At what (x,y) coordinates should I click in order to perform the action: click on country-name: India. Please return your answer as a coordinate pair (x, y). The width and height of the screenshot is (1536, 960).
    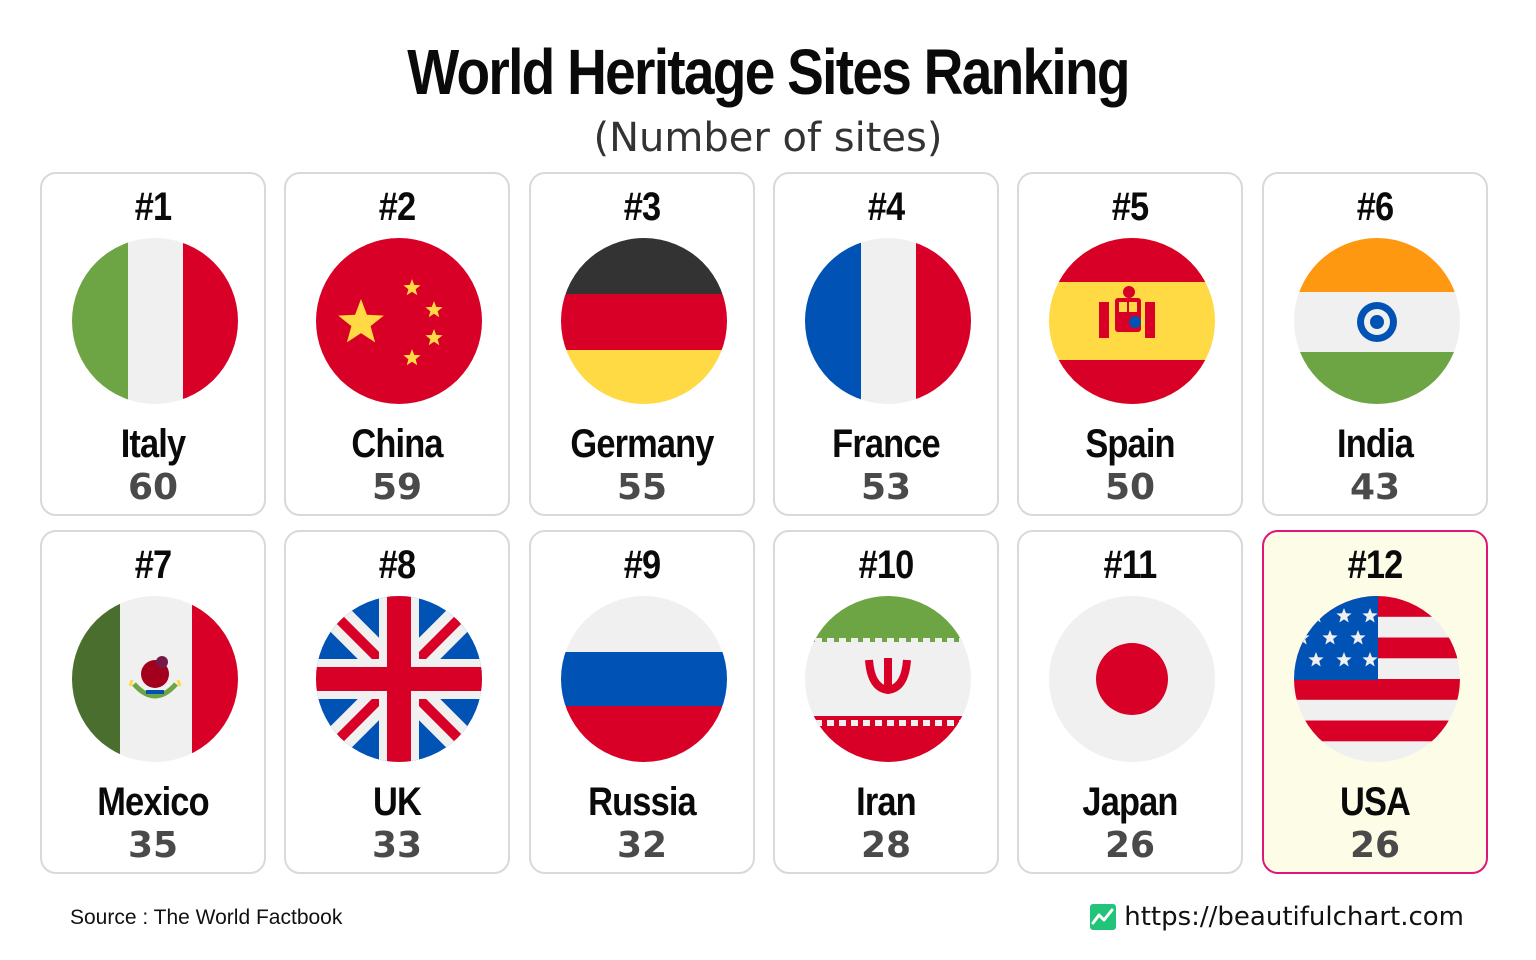
    Looking at the image, I should click on (1375, 444).